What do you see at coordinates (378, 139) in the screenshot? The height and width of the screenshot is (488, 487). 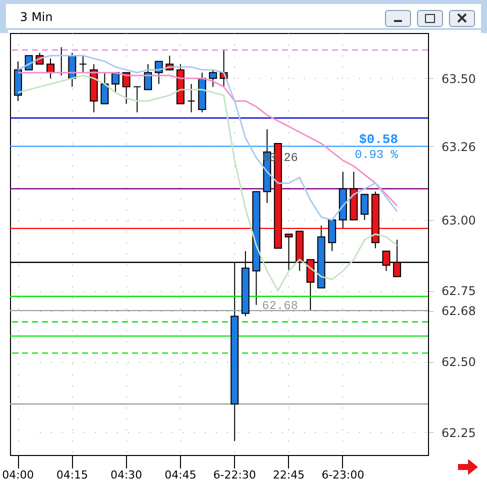 I see `annotation: $0.58` at bounding box center [378, 139].